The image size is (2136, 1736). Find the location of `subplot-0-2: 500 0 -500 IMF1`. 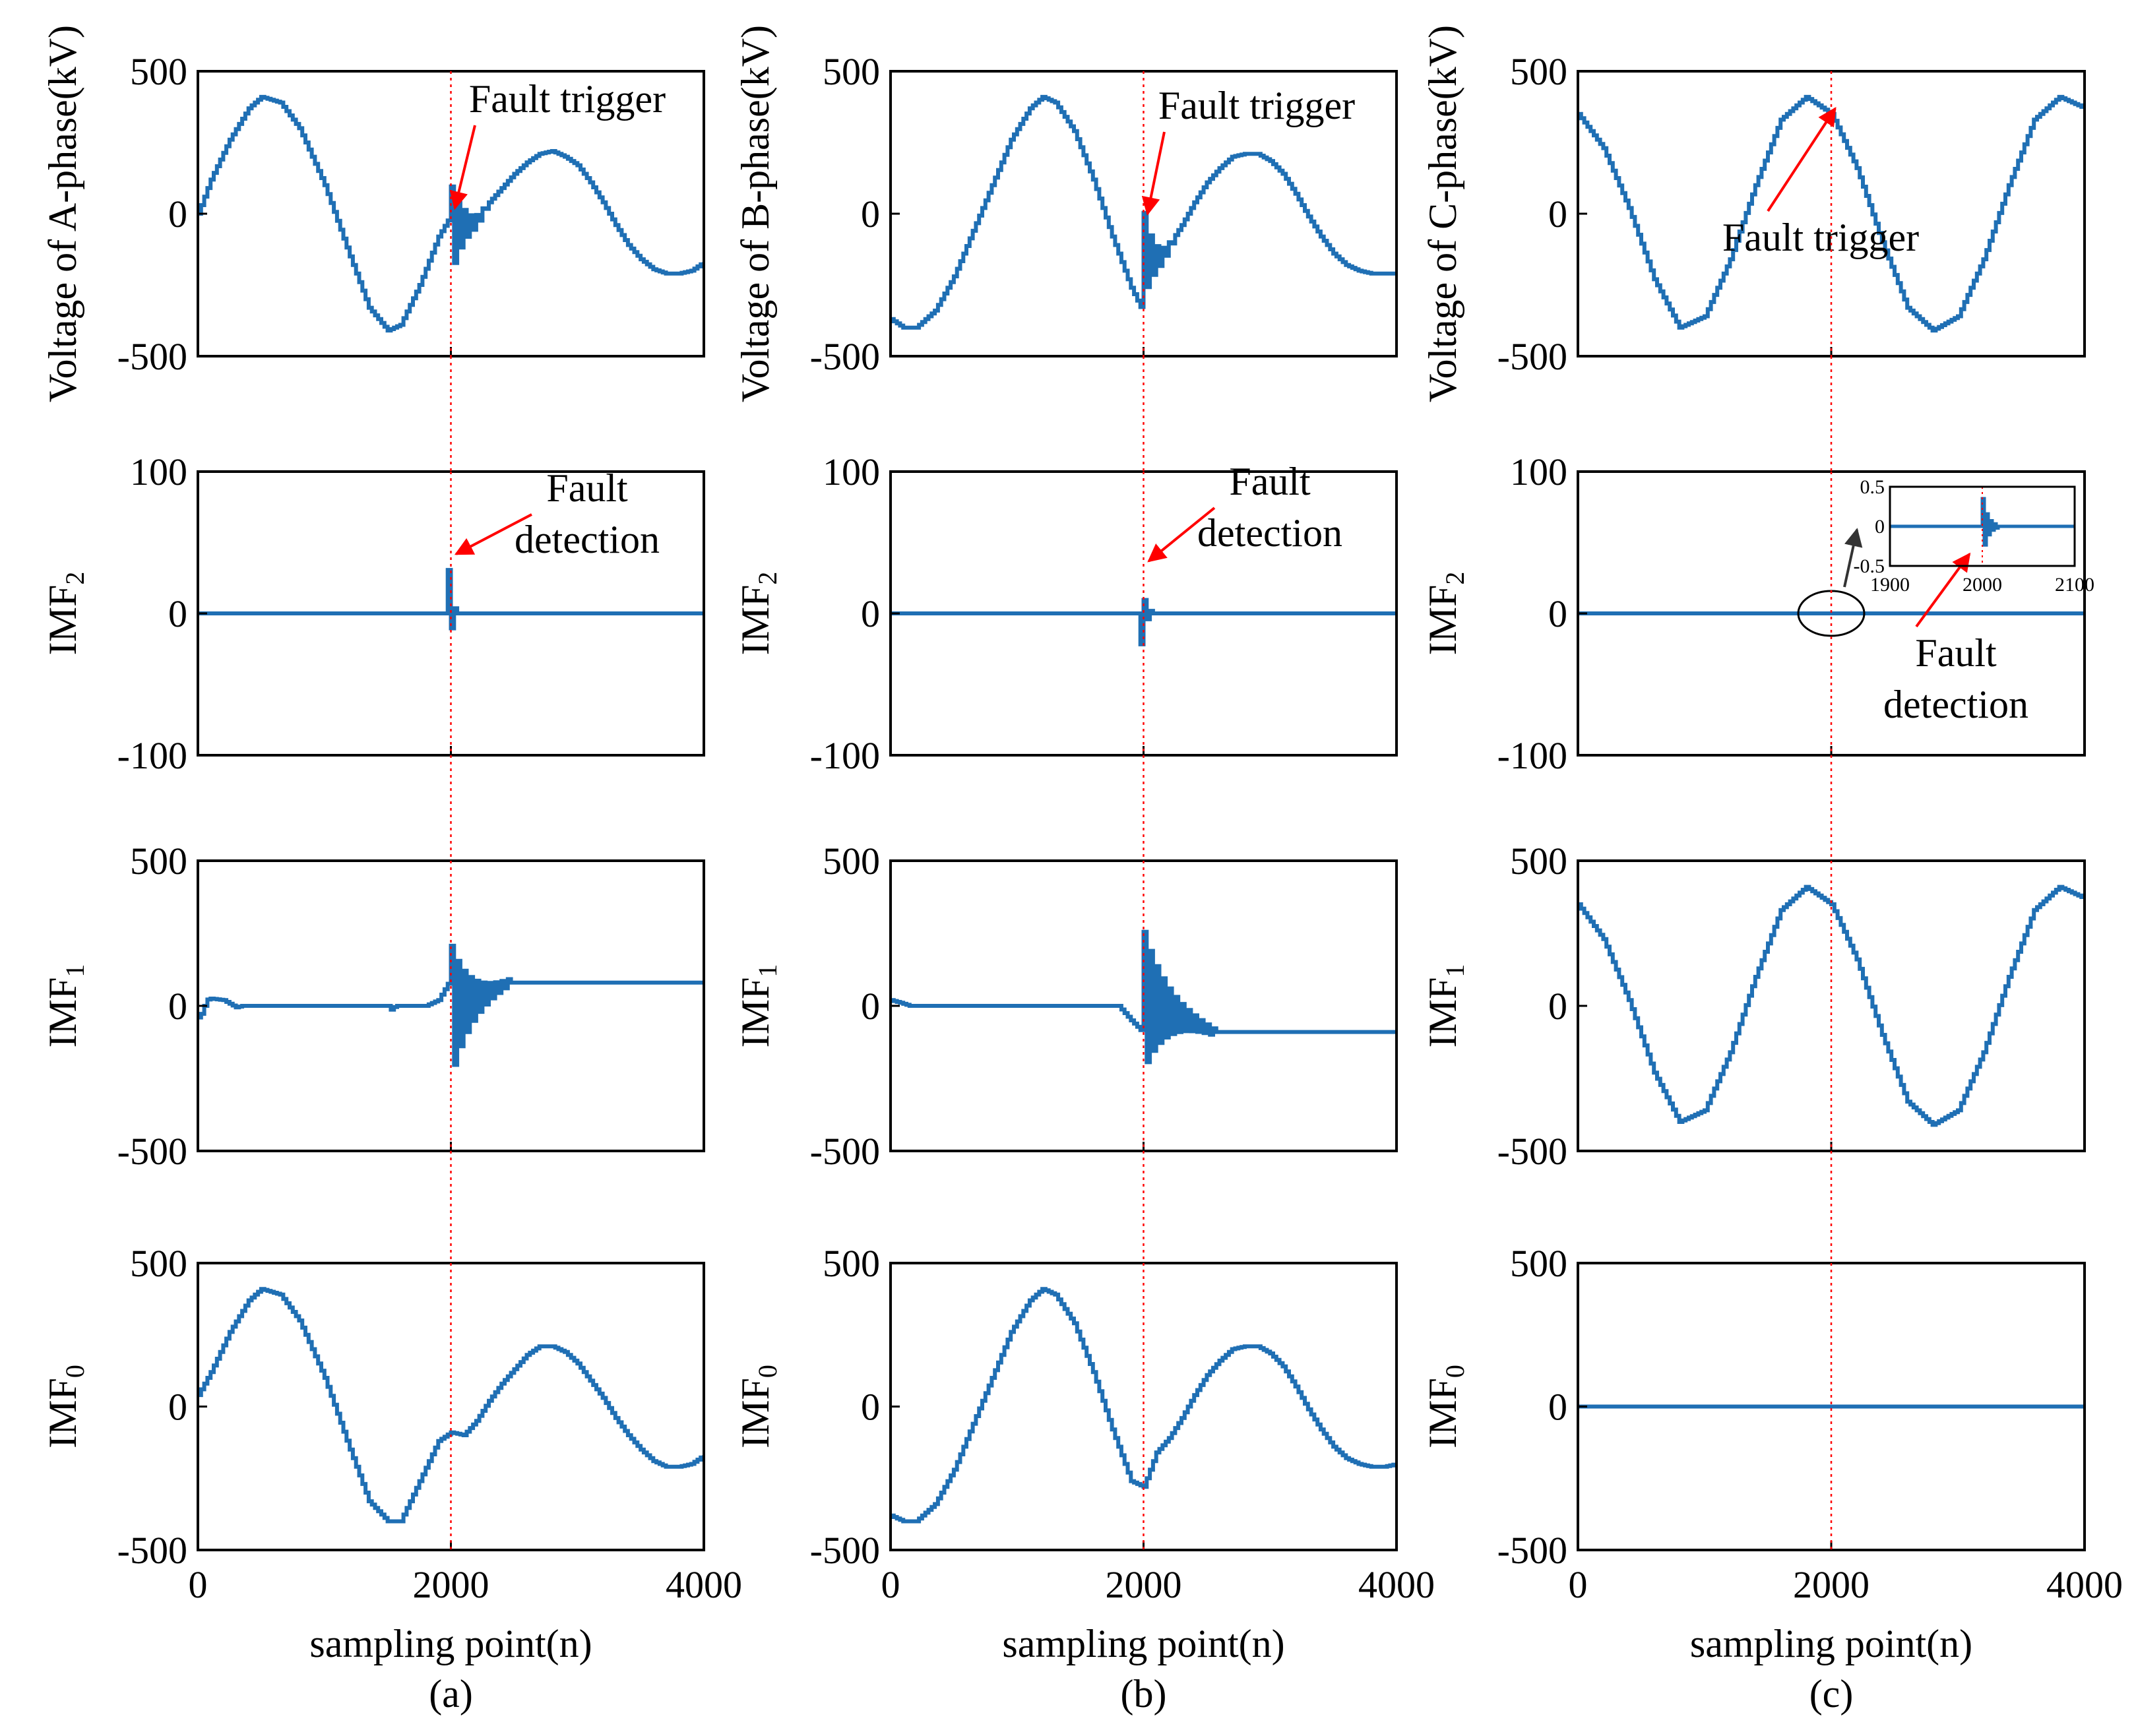

subplot-0-2: 500 0 -500 IMF1 is located at coordinates (373, 1006).